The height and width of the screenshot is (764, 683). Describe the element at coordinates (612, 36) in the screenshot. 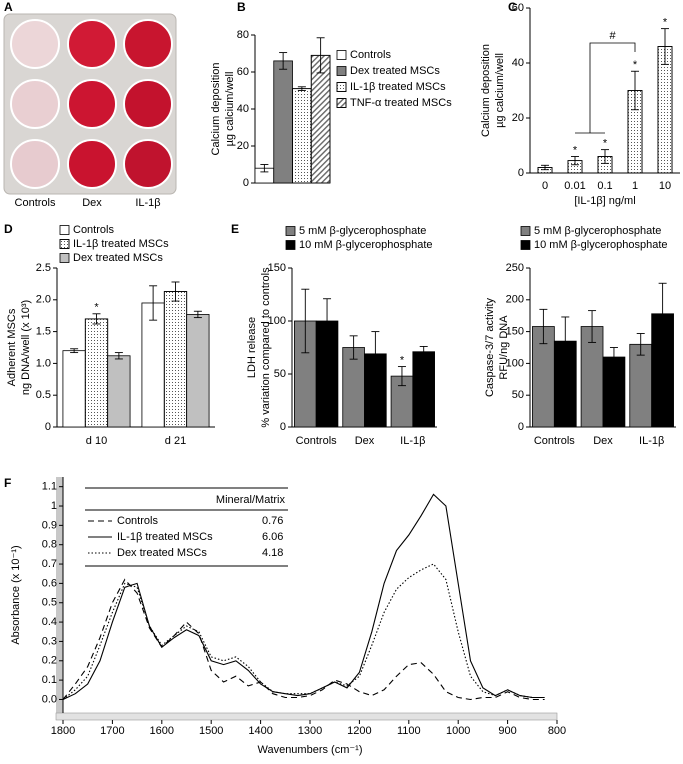

I see `bracket-label: #` at that location.